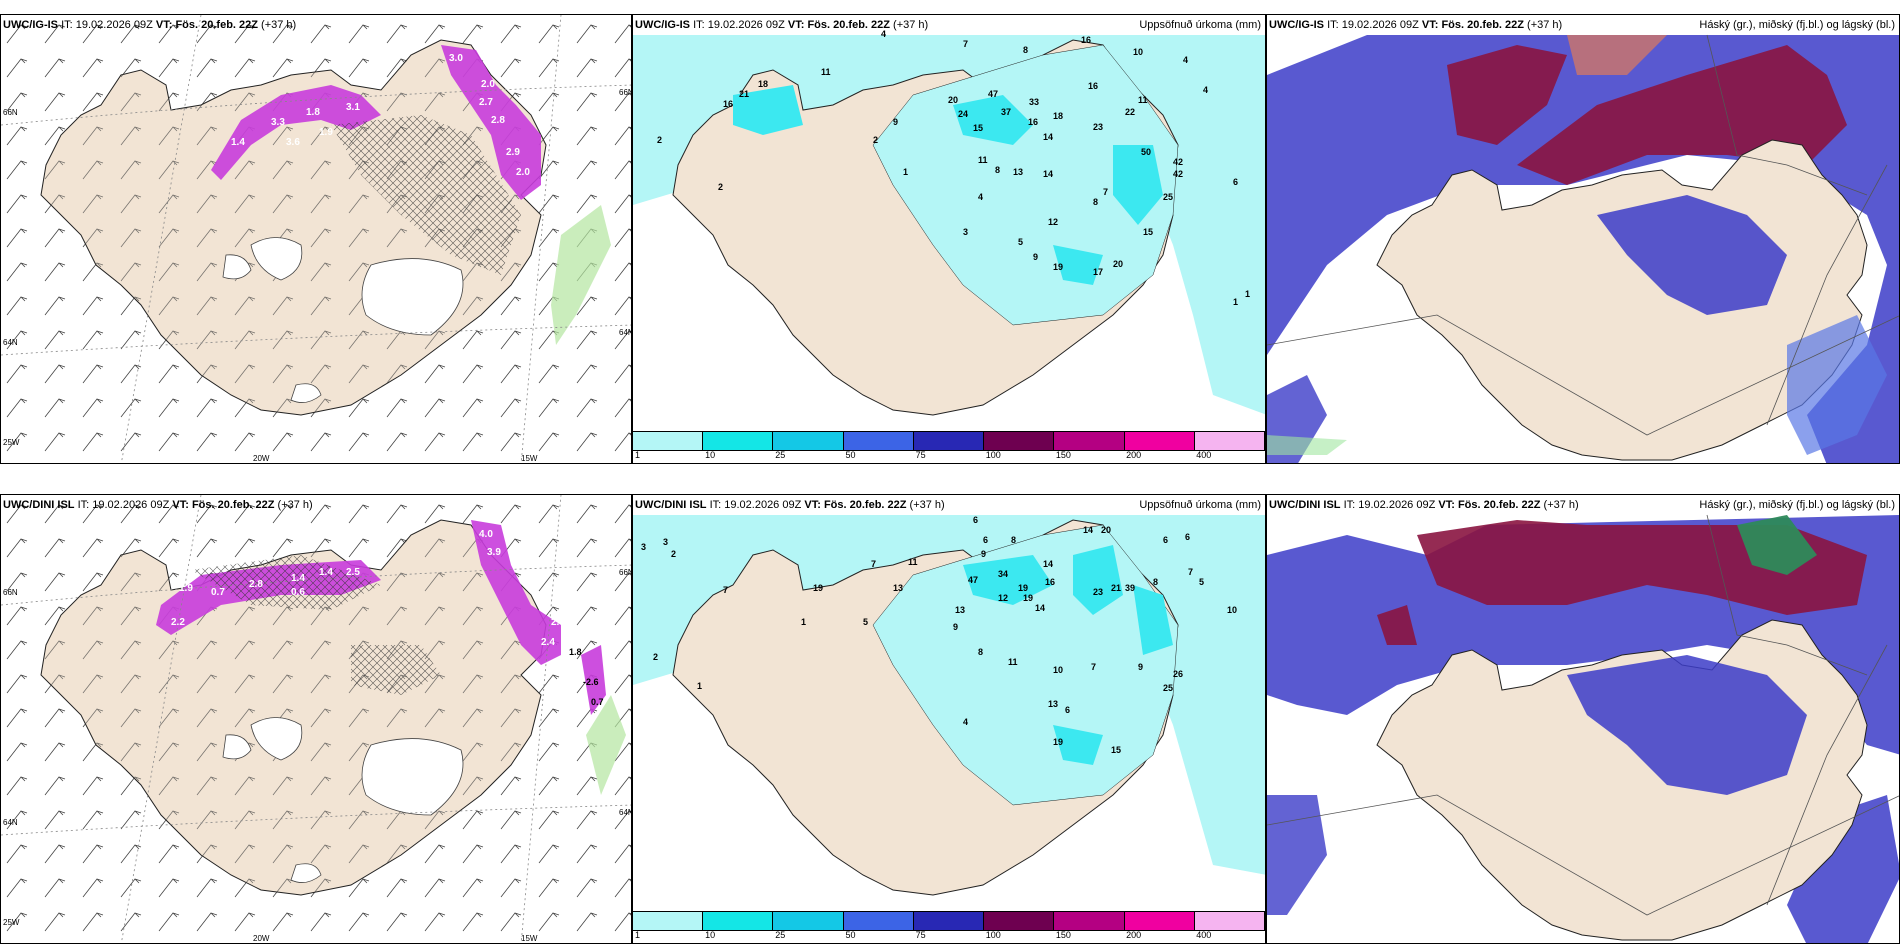 The width and height of the screenshot is (1900, 950). What do you see at coordinates (10, 822) in the screenshot?
I see `axis-label-lat: 64N` at bounding box center [10, 822].